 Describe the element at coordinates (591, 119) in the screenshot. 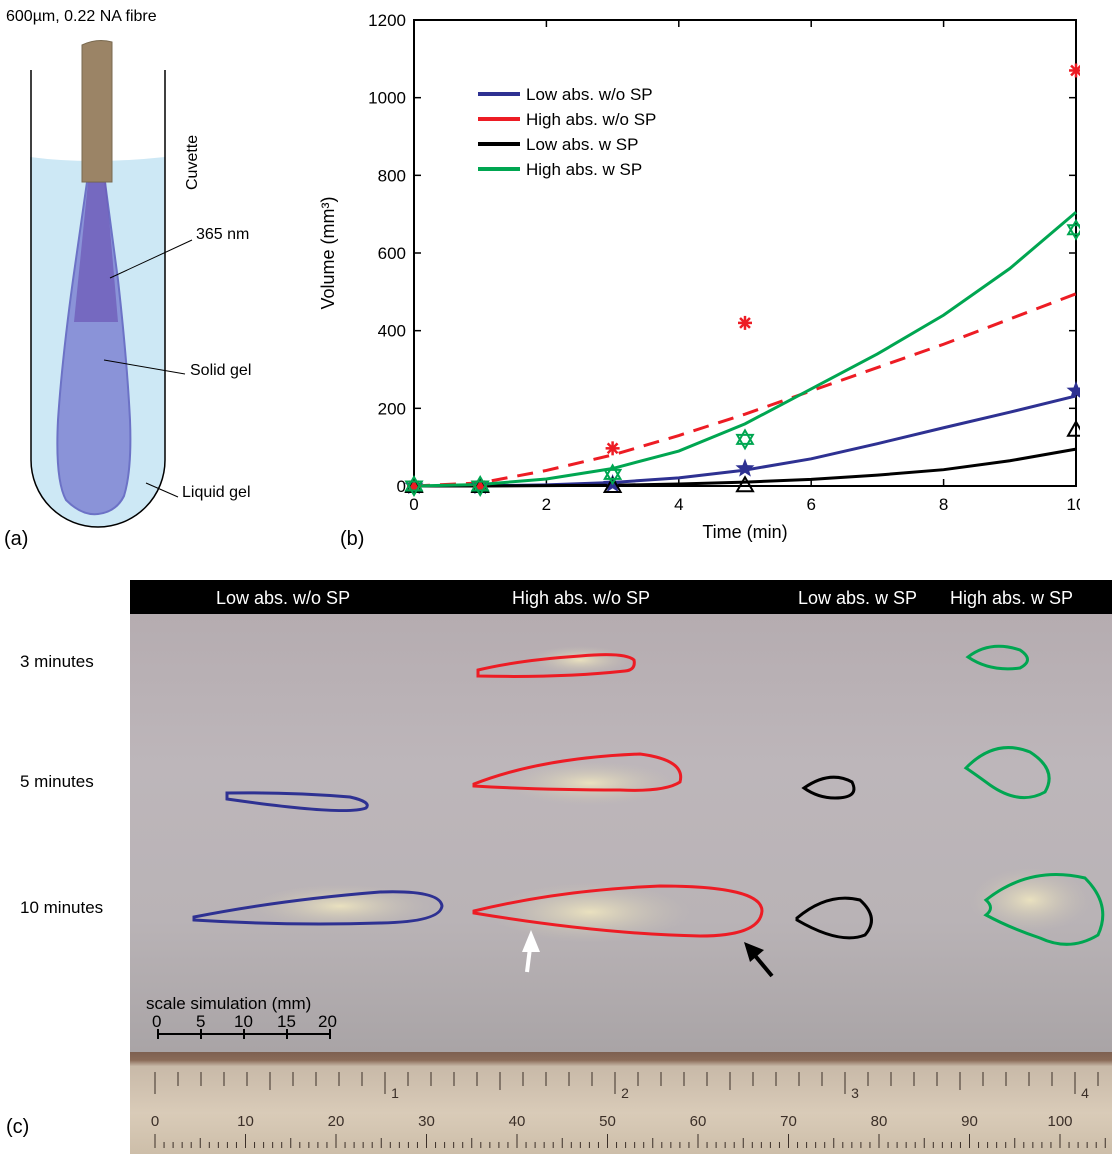

I see `legend-label-1: High abs. w/o SP` at that location.